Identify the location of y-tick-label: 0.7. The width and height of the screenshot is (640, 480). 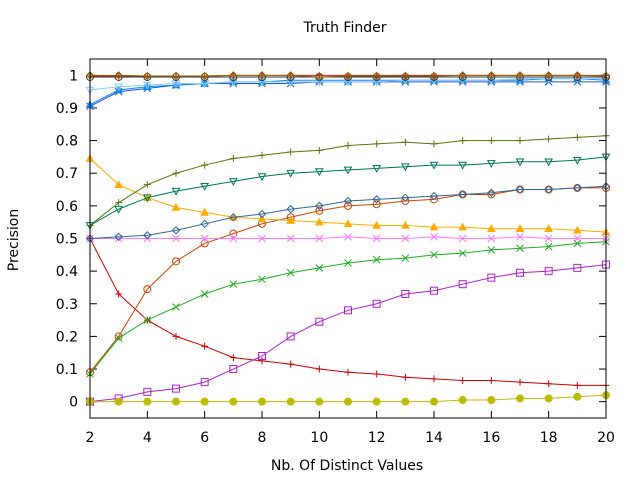
(67, 174).